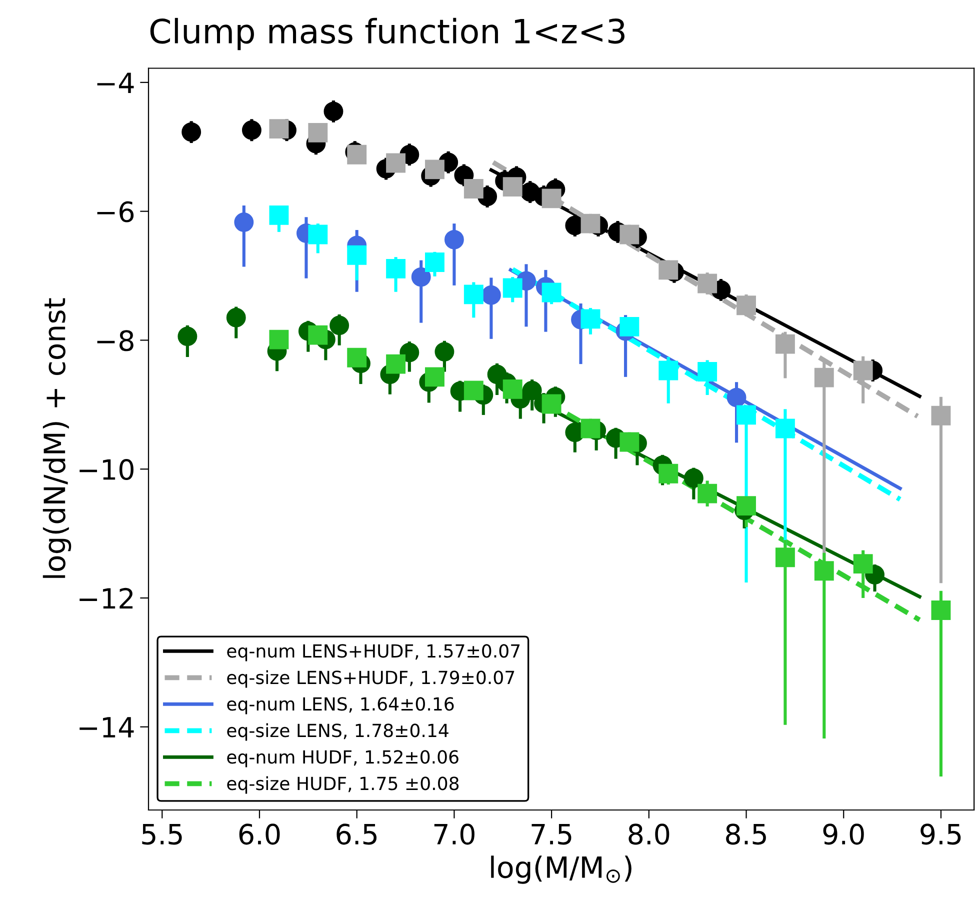 This screenshot has width=977, height=898. What do you see at coordinates (843, 834) in the screenshot?
I see `x-tick-label: 9.0` at bounding box center [843, 834].